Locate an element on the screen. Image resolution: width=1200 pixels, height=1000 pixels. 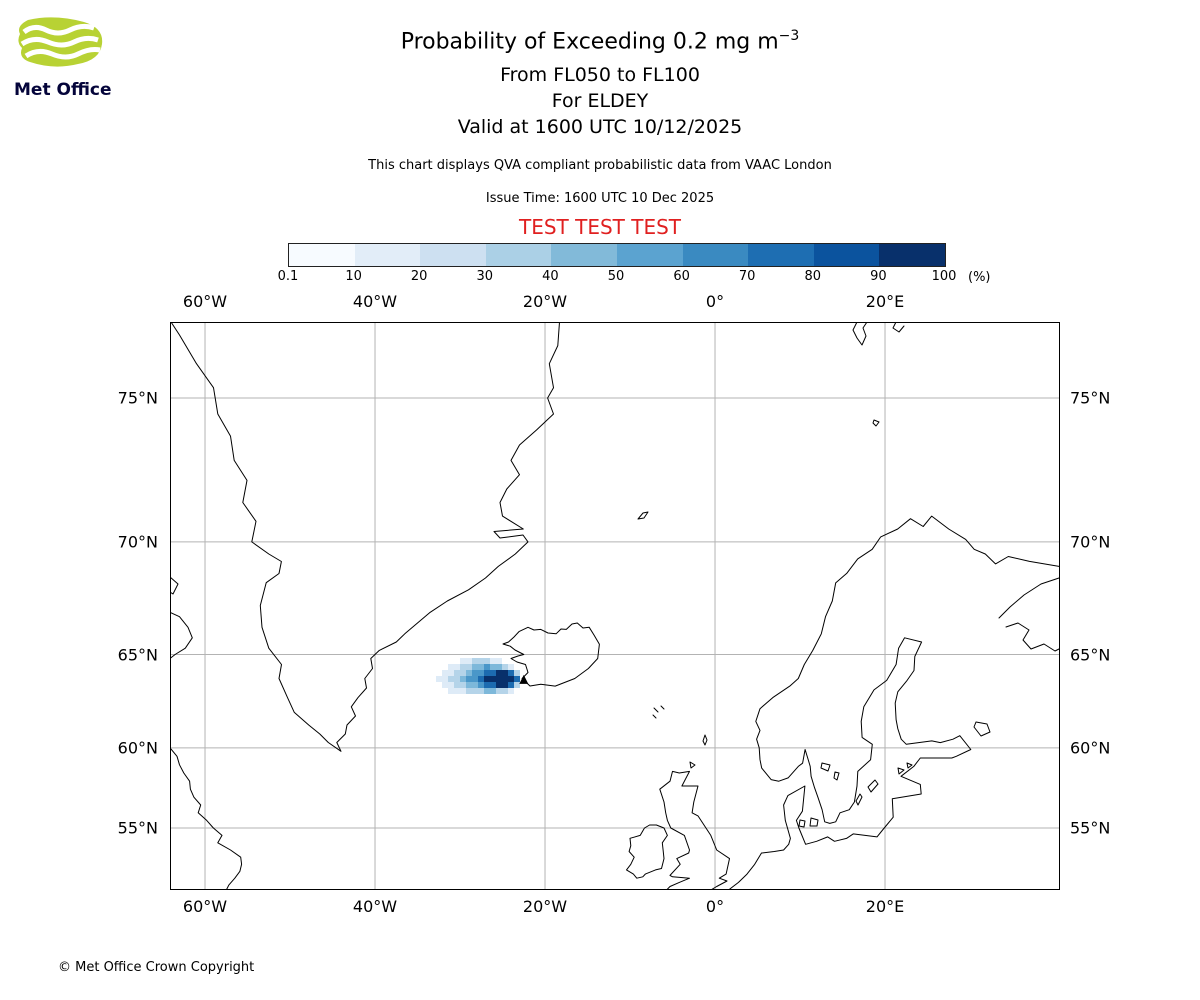
colorbar-tick-label: 70 is located at coordinates (747, 276).